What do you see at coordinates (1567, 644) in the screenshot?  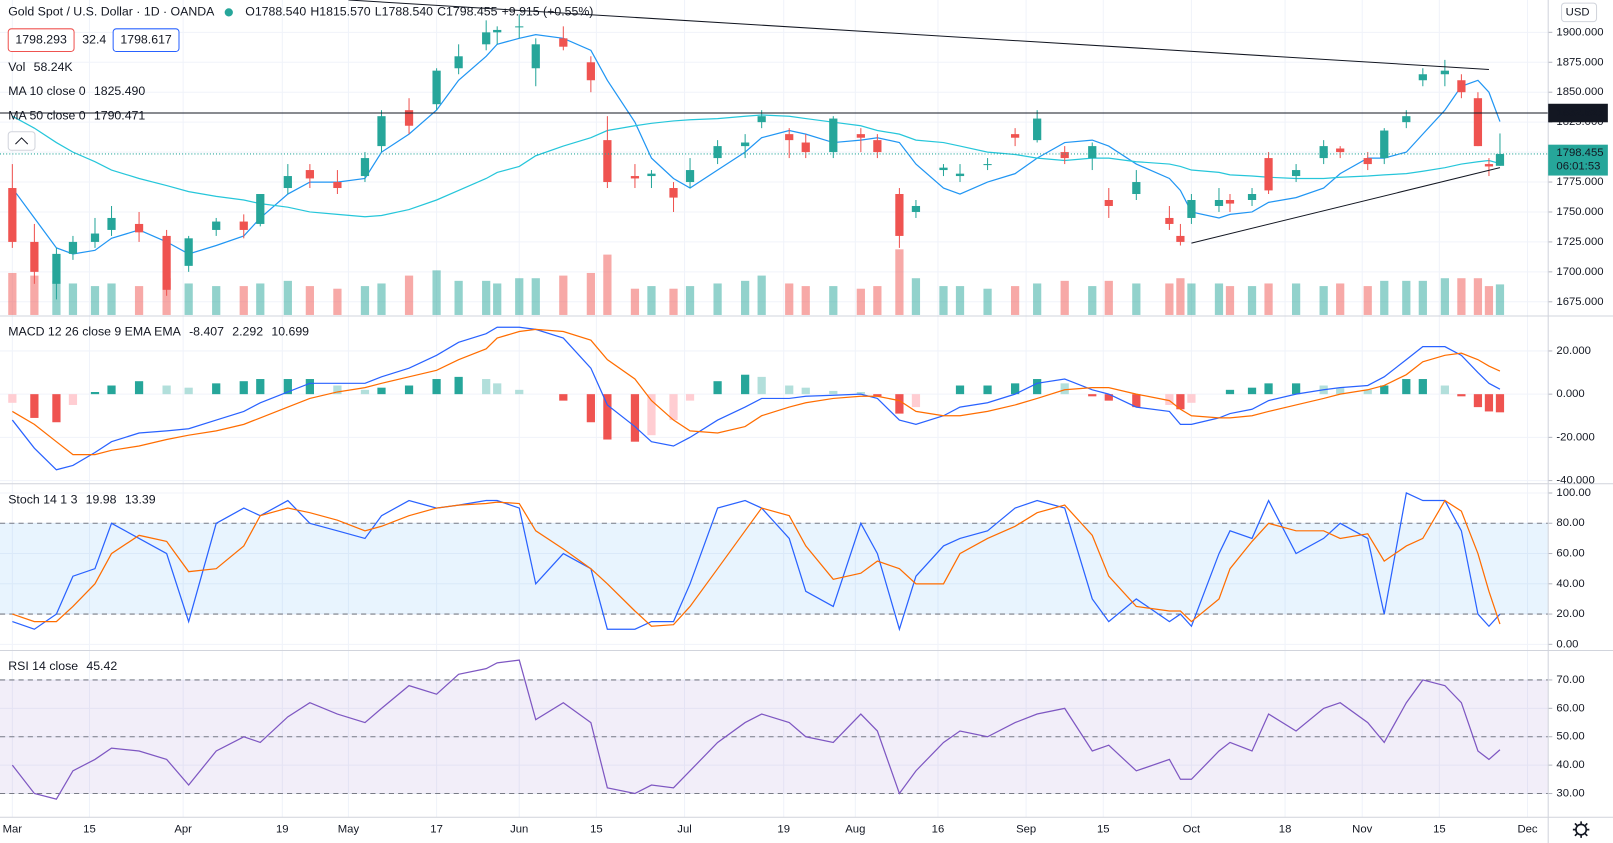 I see `y-tick-label: 0.00` at bounding box center [1567, 644].